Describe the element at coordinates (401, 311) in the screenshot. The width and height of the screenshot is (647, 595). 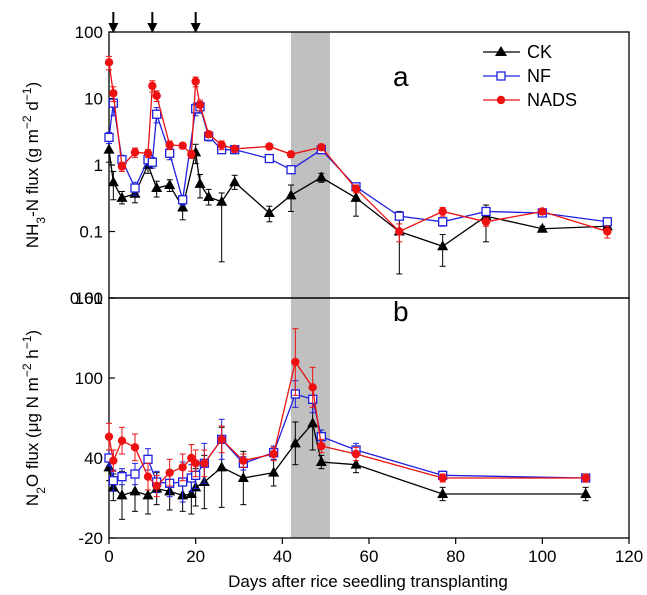
I see `panel-b-label: b` at that location.